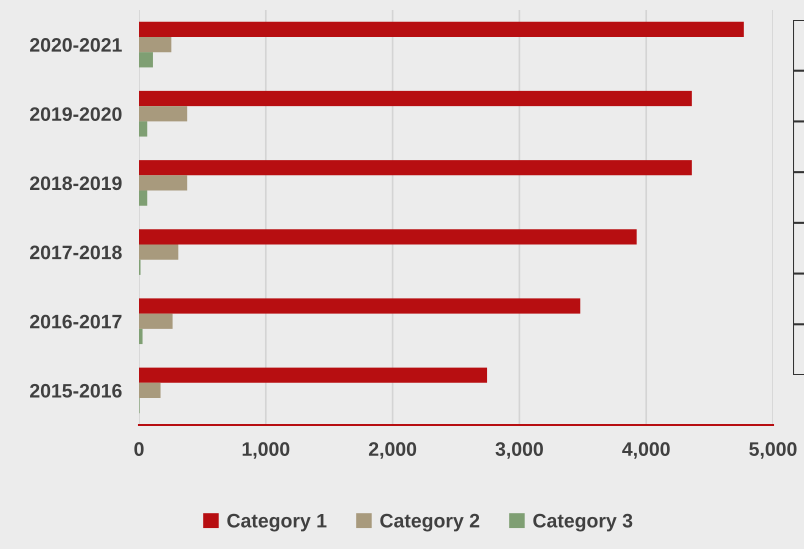 The height and width of the screenshot is (549, 804). What do you see at coordinates (276, 523) in the screenshot?
I see `legend-label: Category 1` at bounding box center [276, 523].